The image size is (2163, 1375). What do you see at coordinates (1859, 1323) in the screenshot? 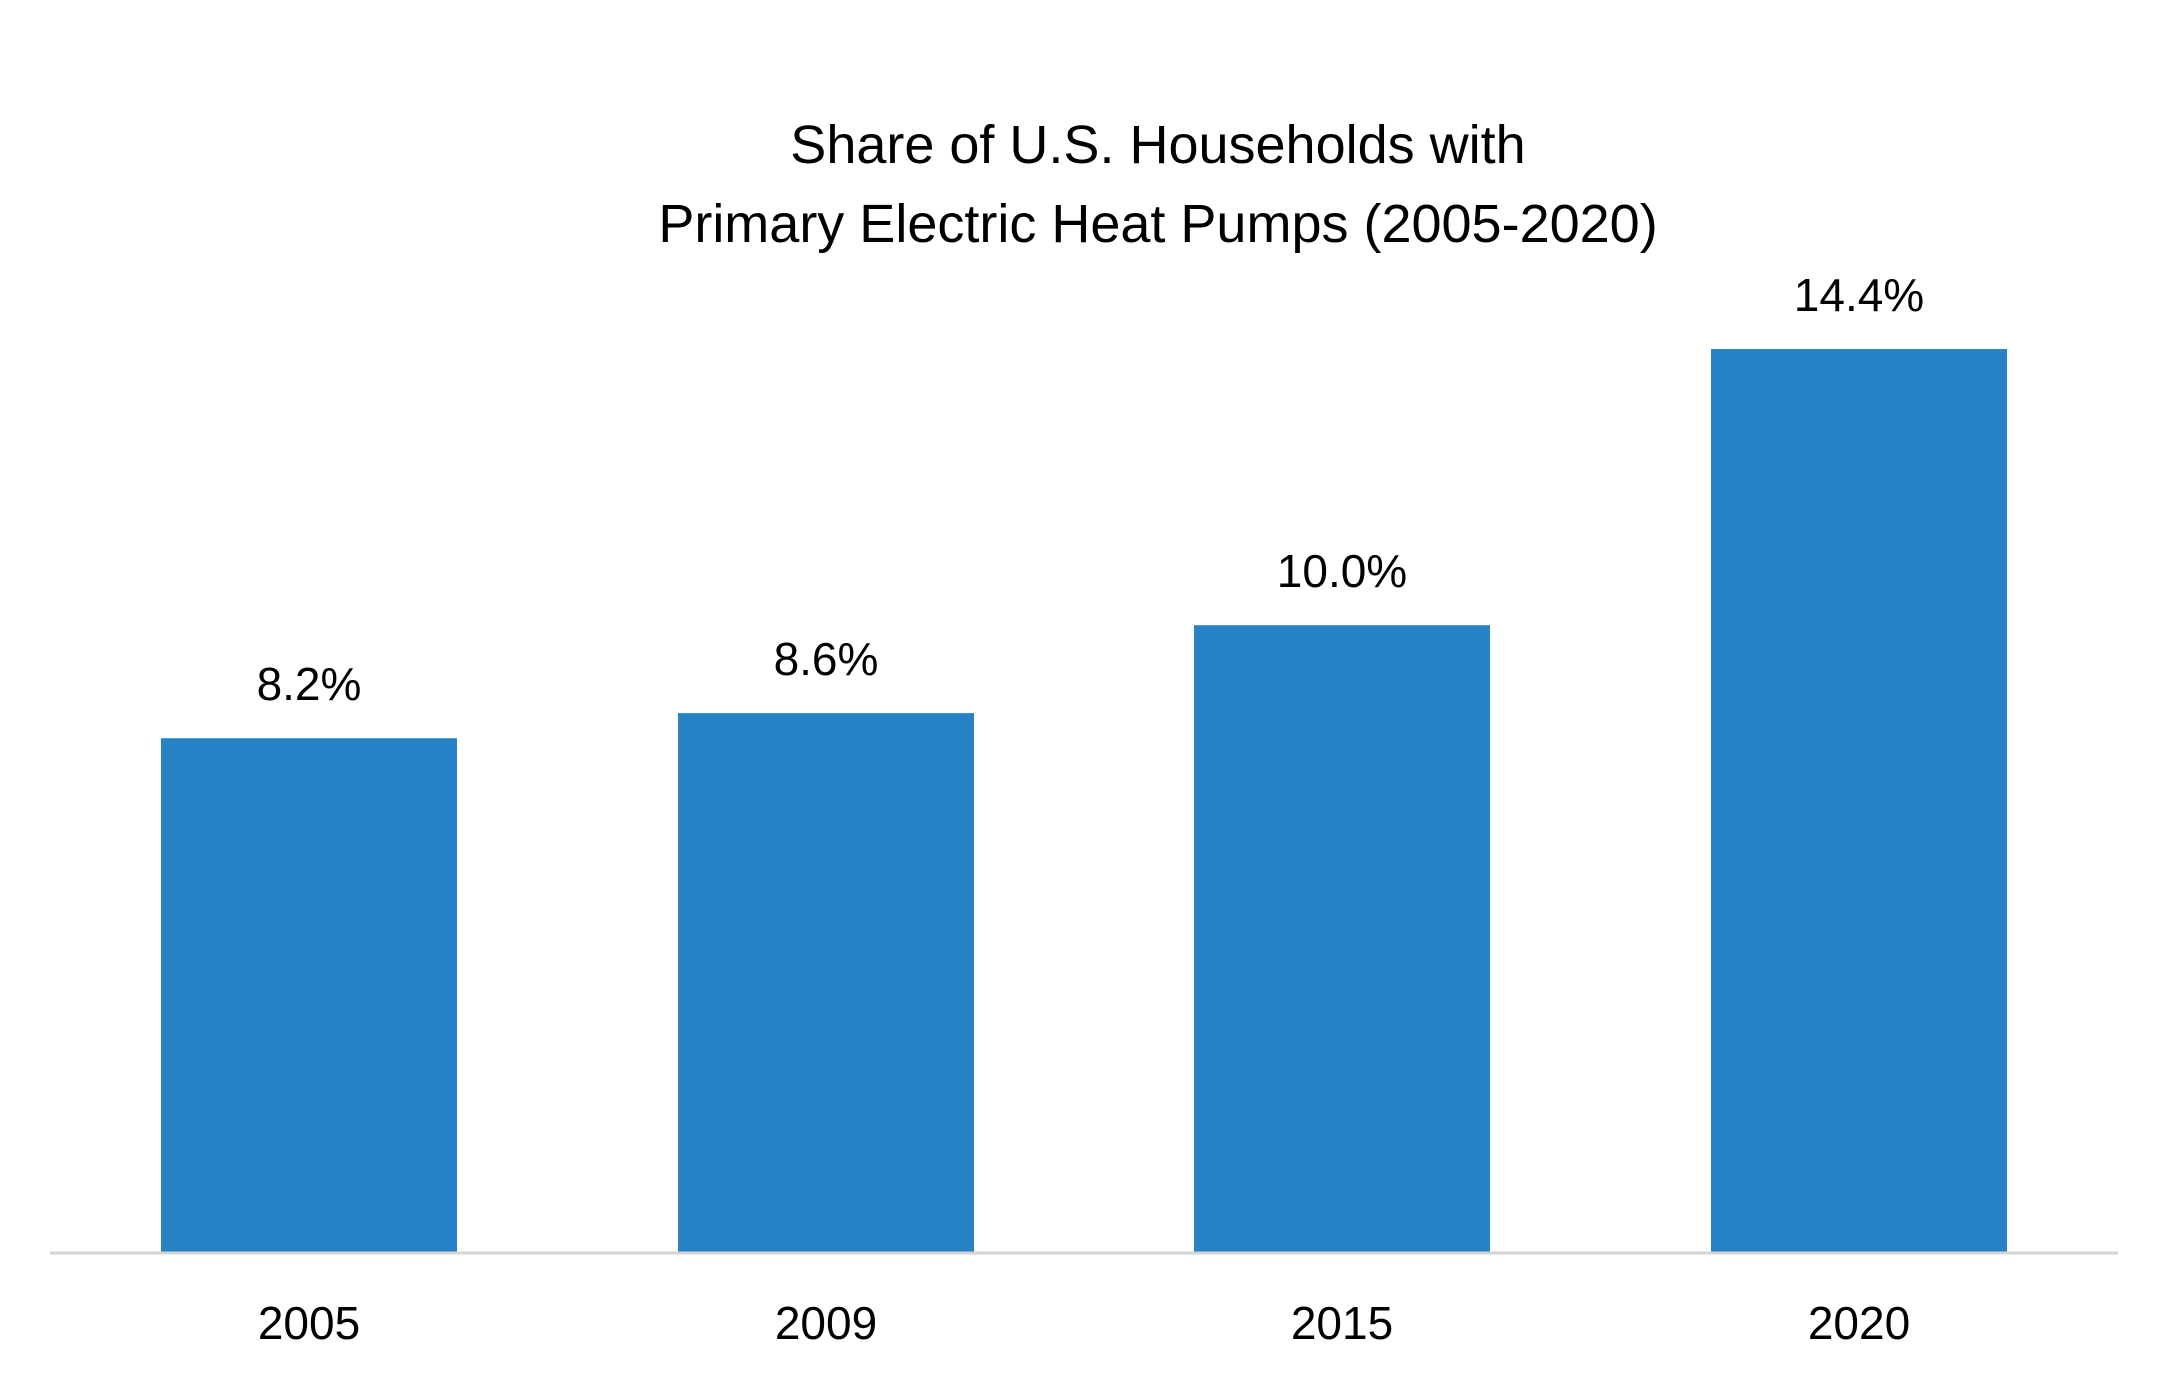
I see `x-tick-label-2020: 2020` at bounding box center [1859, 1323].